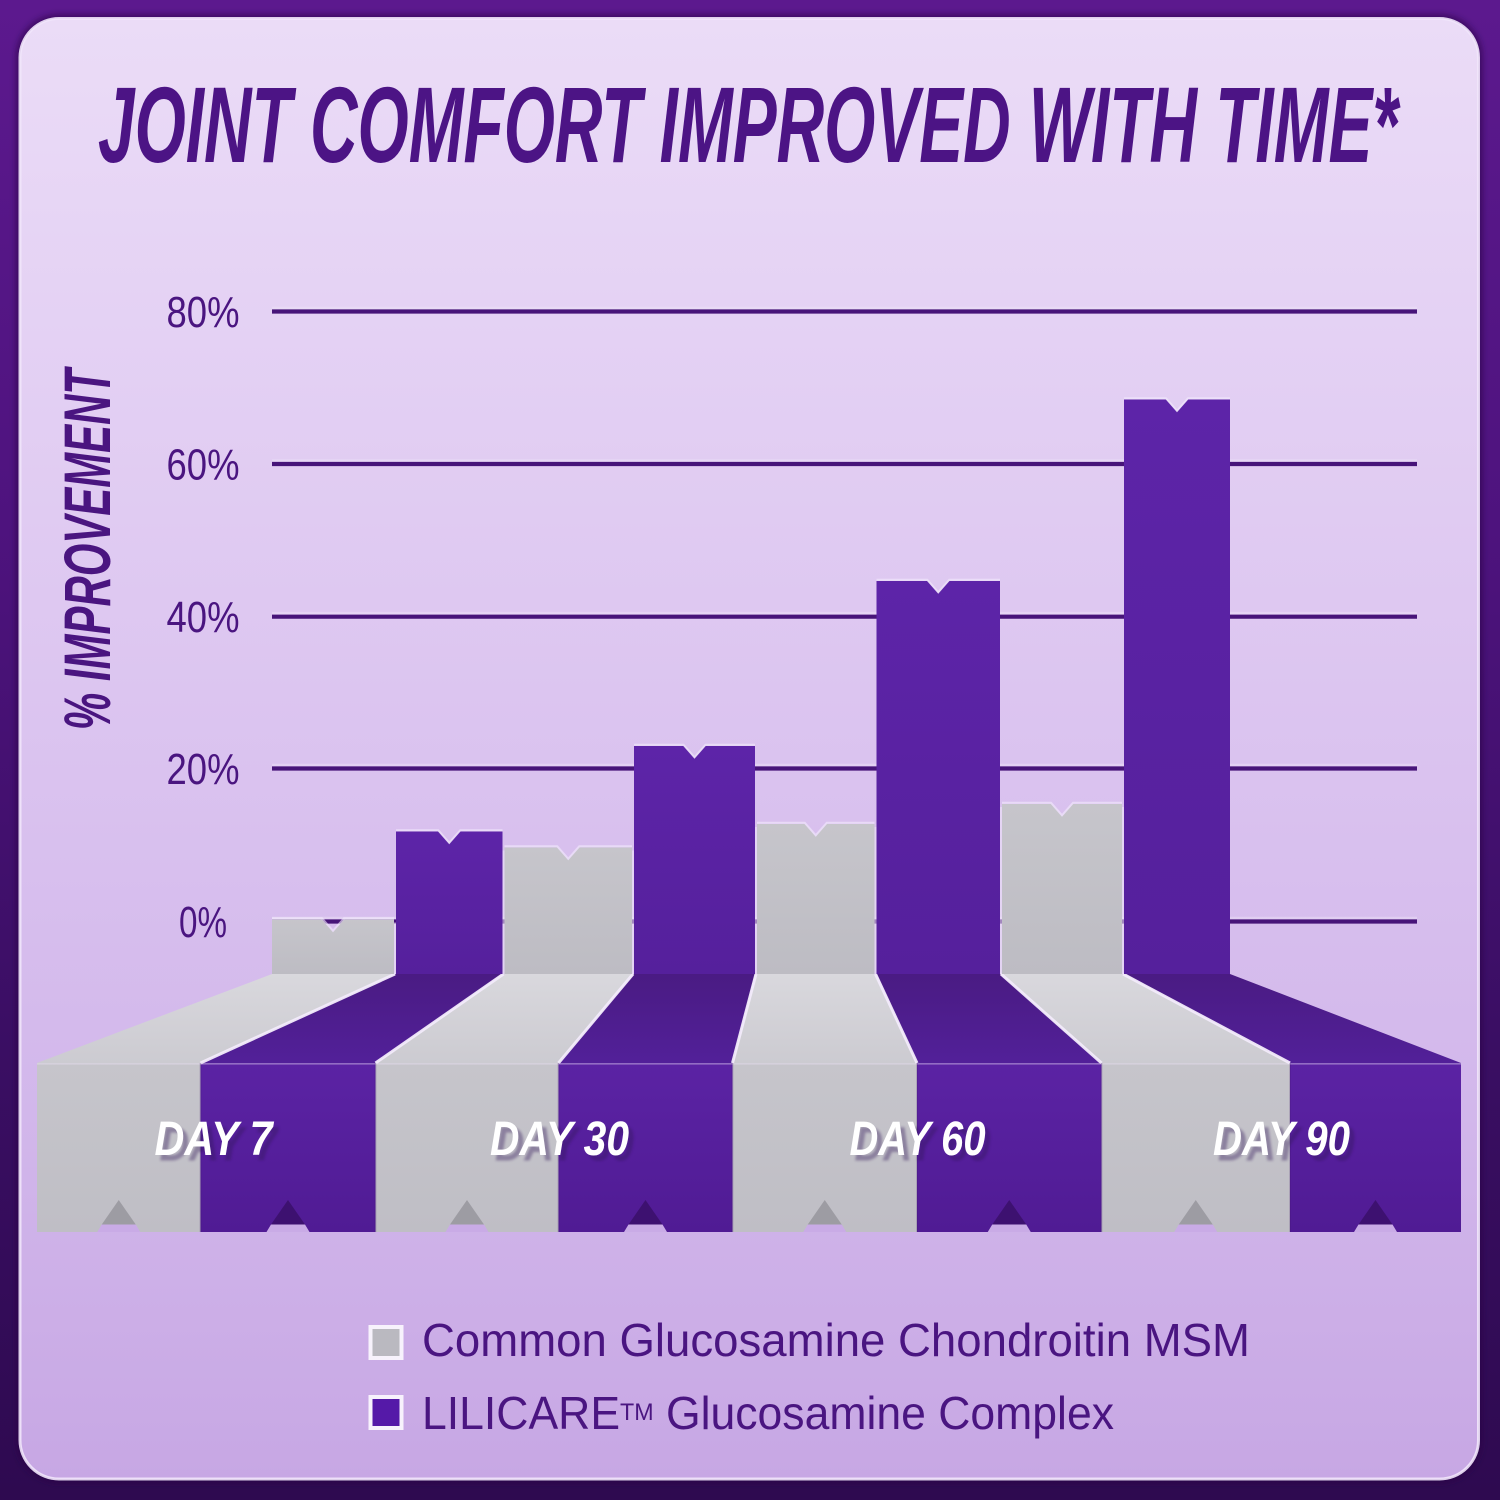  What do you see at coordinates (203, 617) in the screenshot?
I see `svg-text: 40%` at bounding box center [203, 617].